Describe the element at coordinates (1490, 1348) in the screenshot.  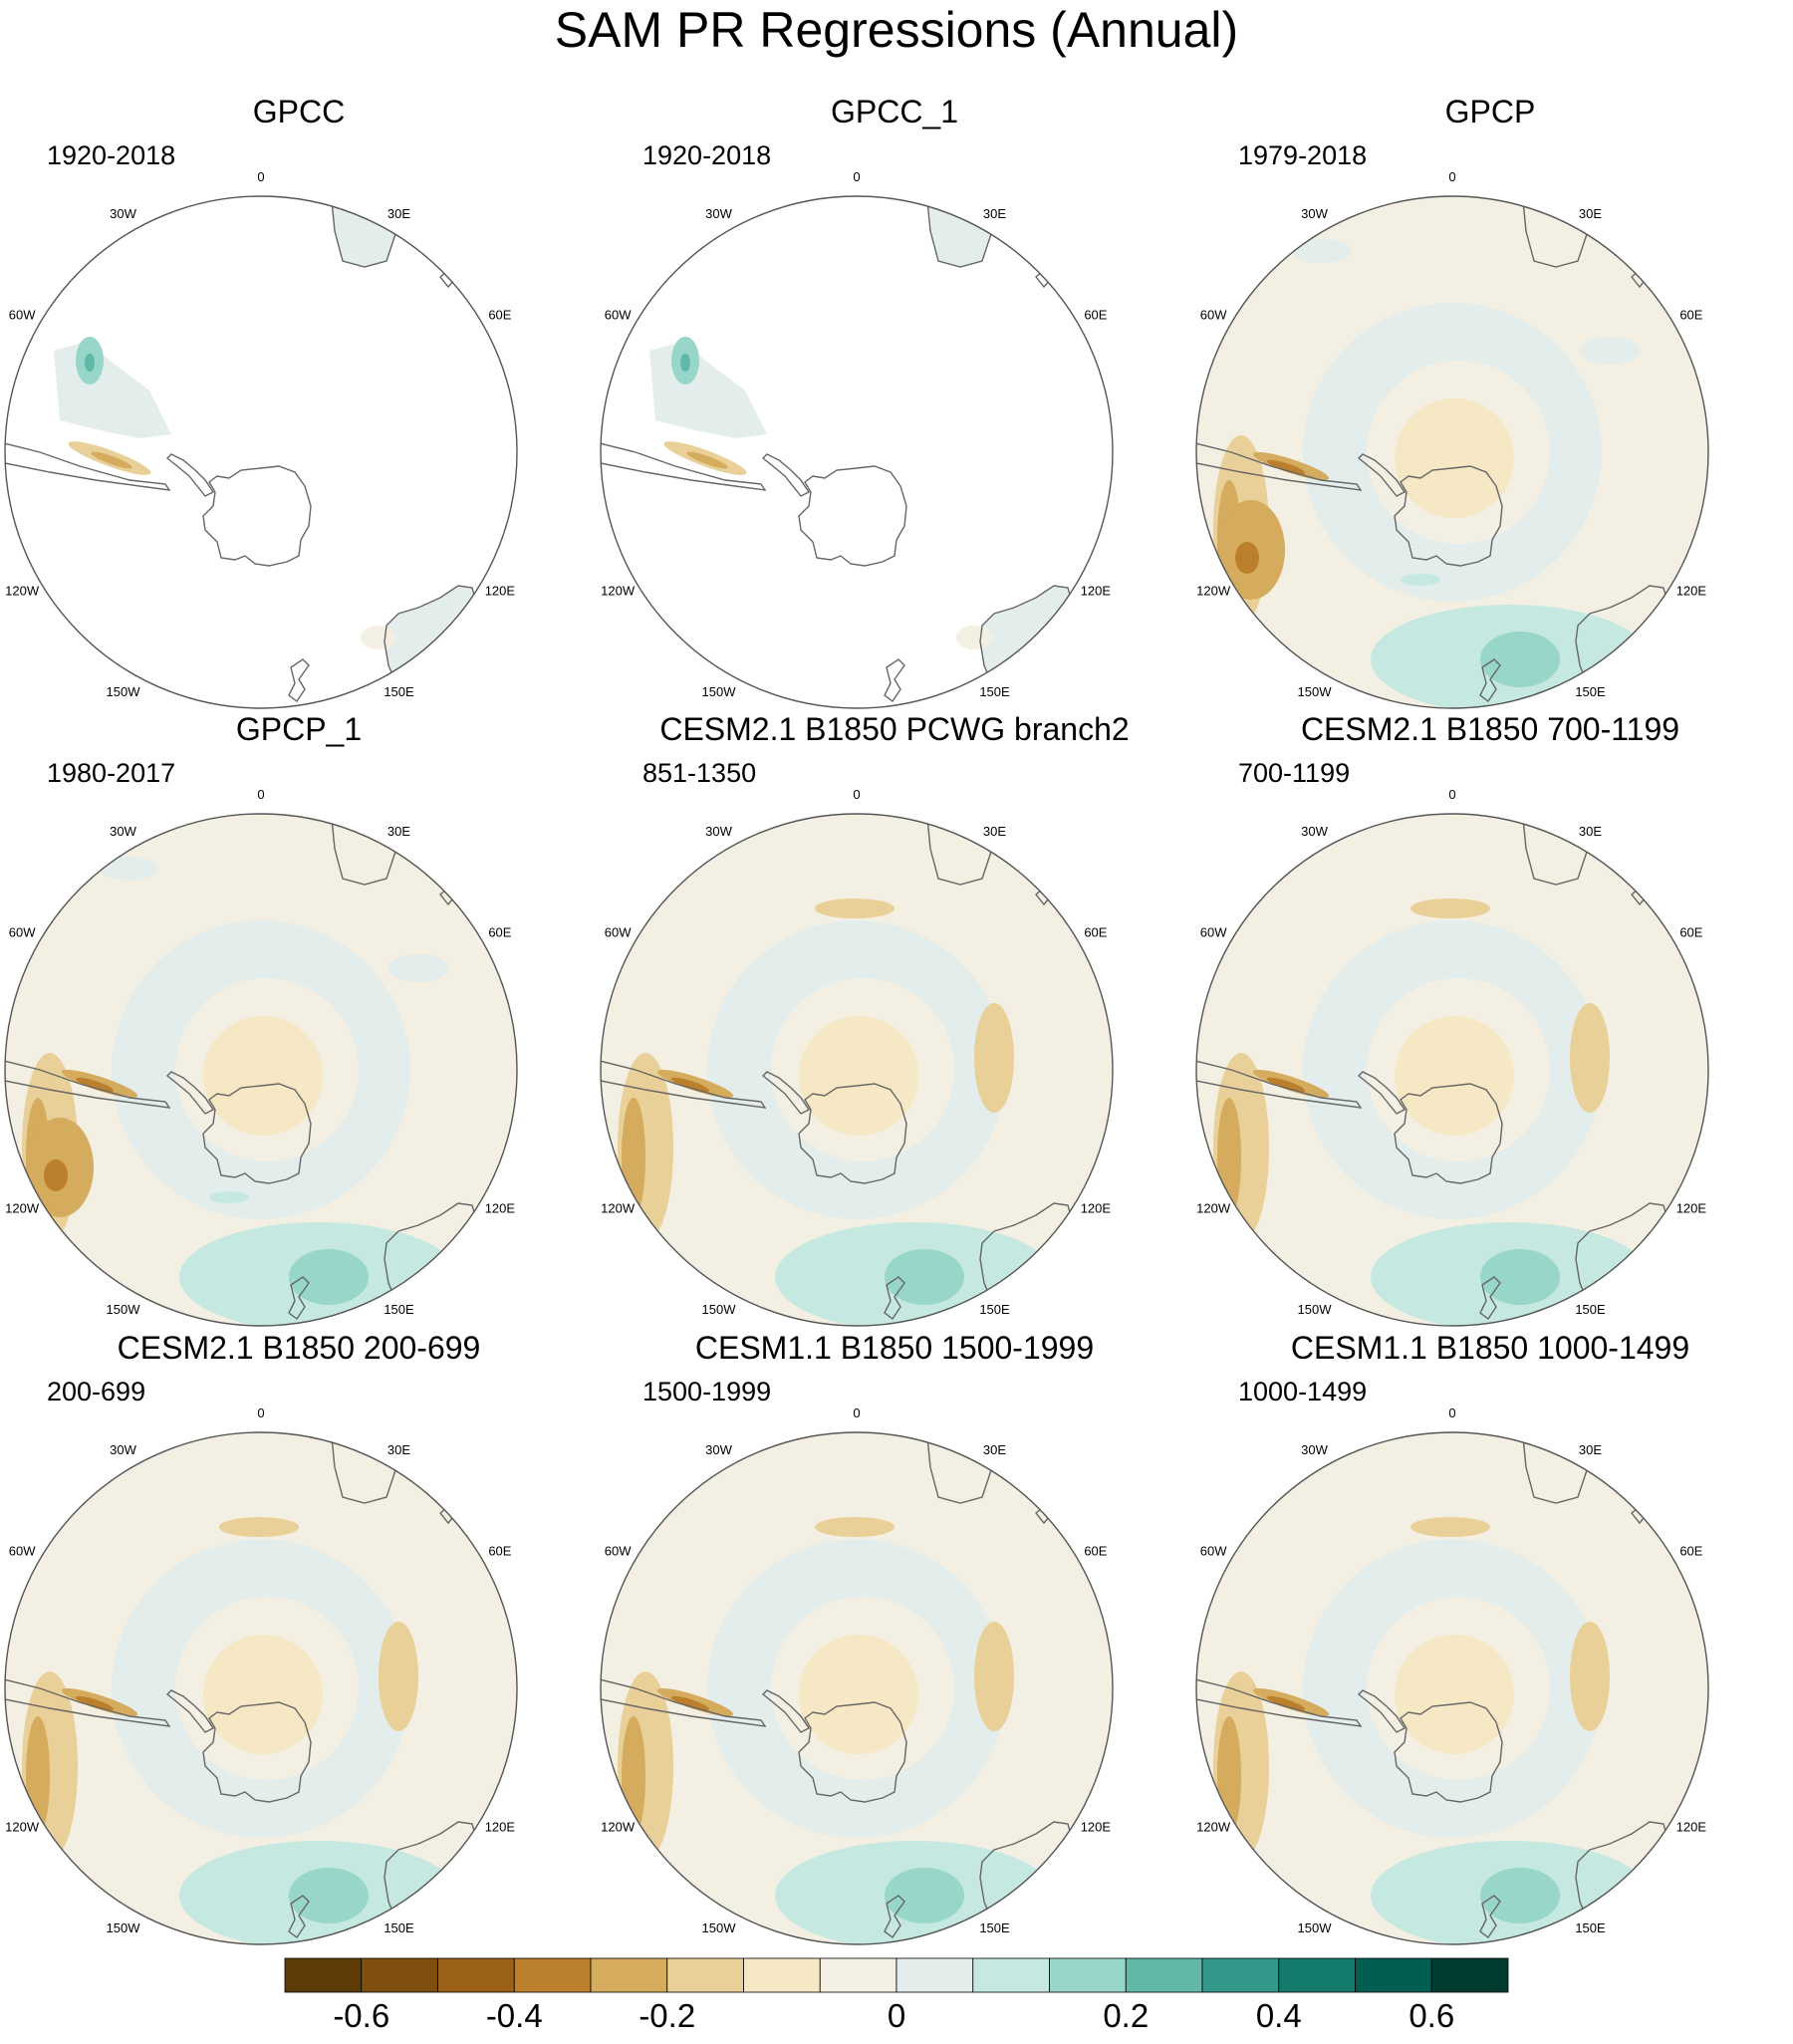
I see `panel-title: CESM1.1 B1850 1000-1499` at that location.